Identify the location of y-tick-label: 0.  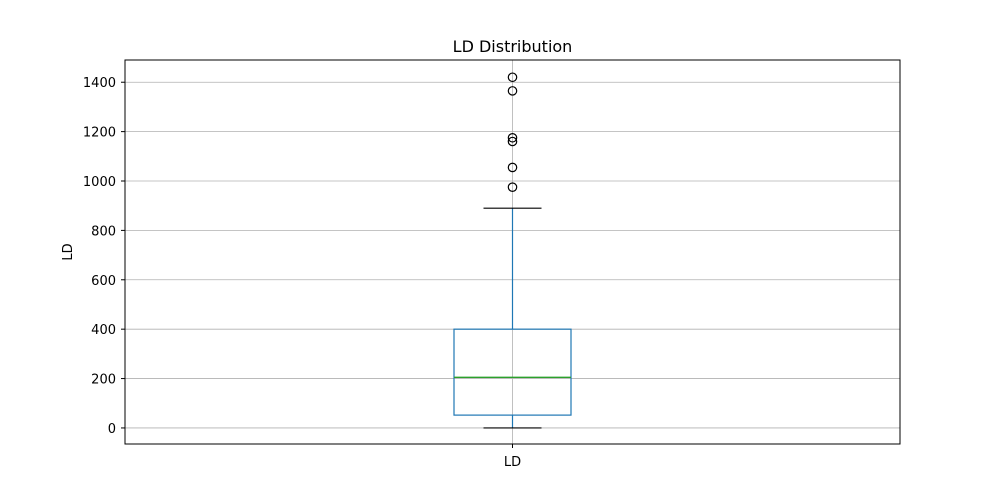
(112, 429).